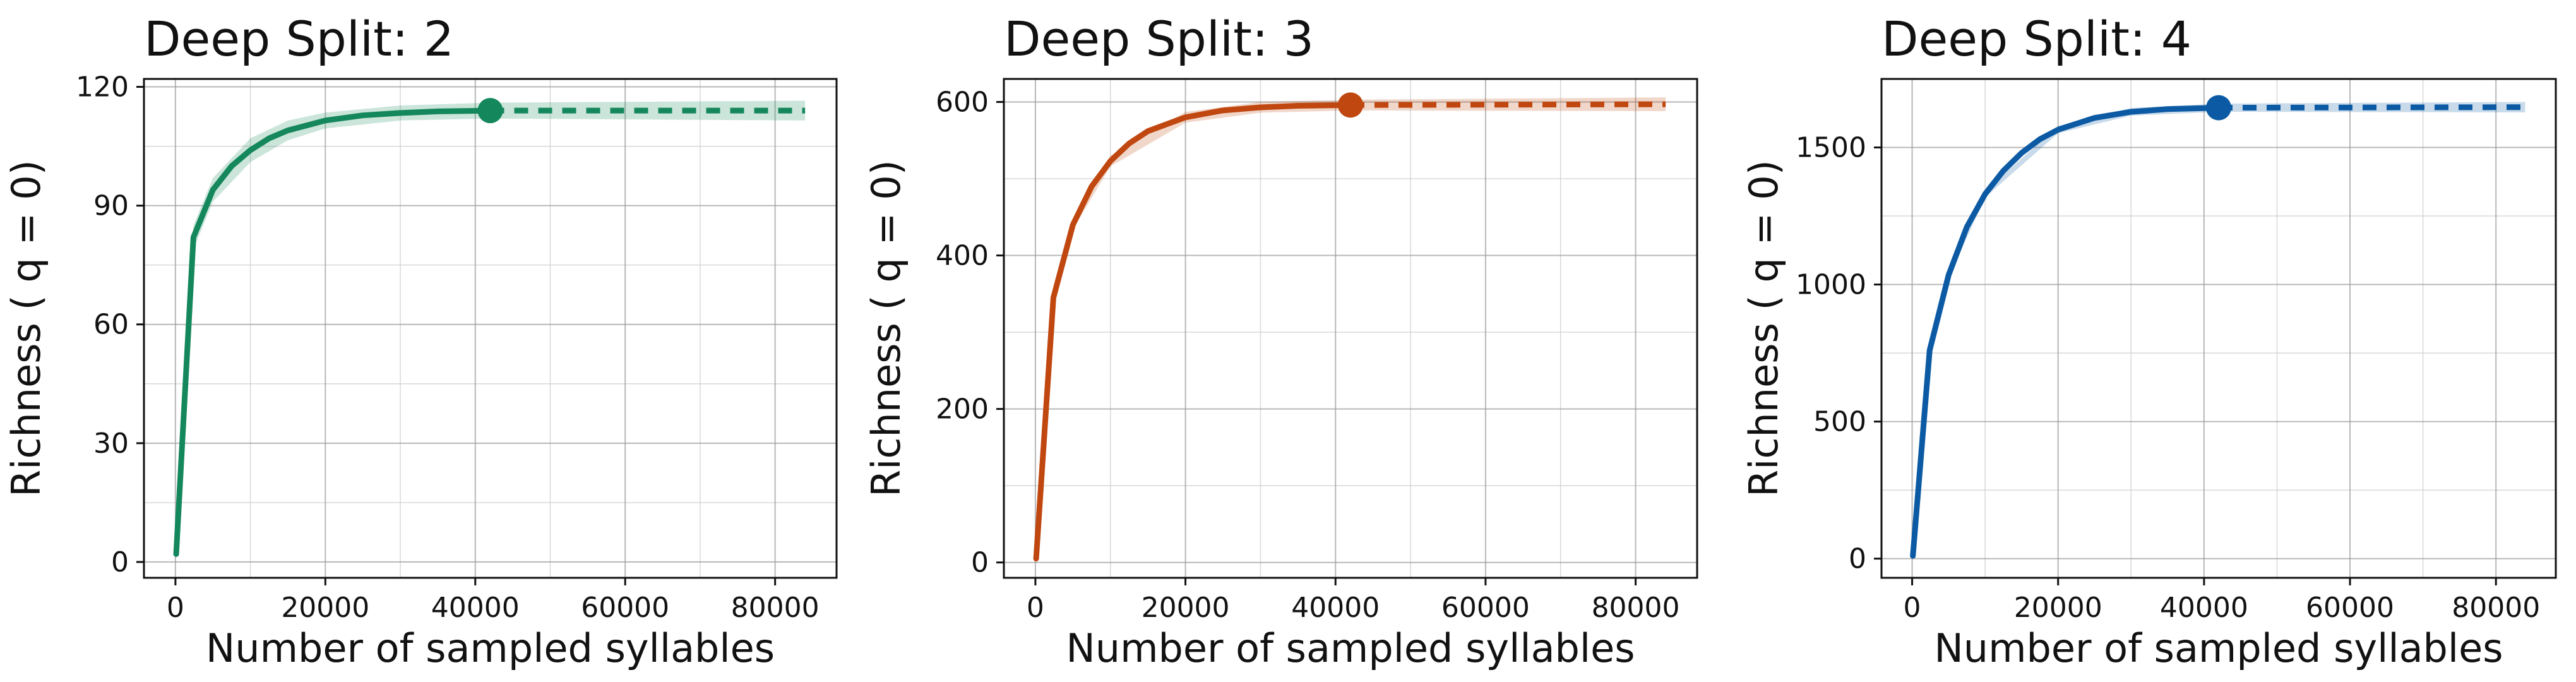  What do you see at coordinates (299, 39) in the screenshot?
I see `panel-title: Deep Split: 2` at bounding box center [299, 39].